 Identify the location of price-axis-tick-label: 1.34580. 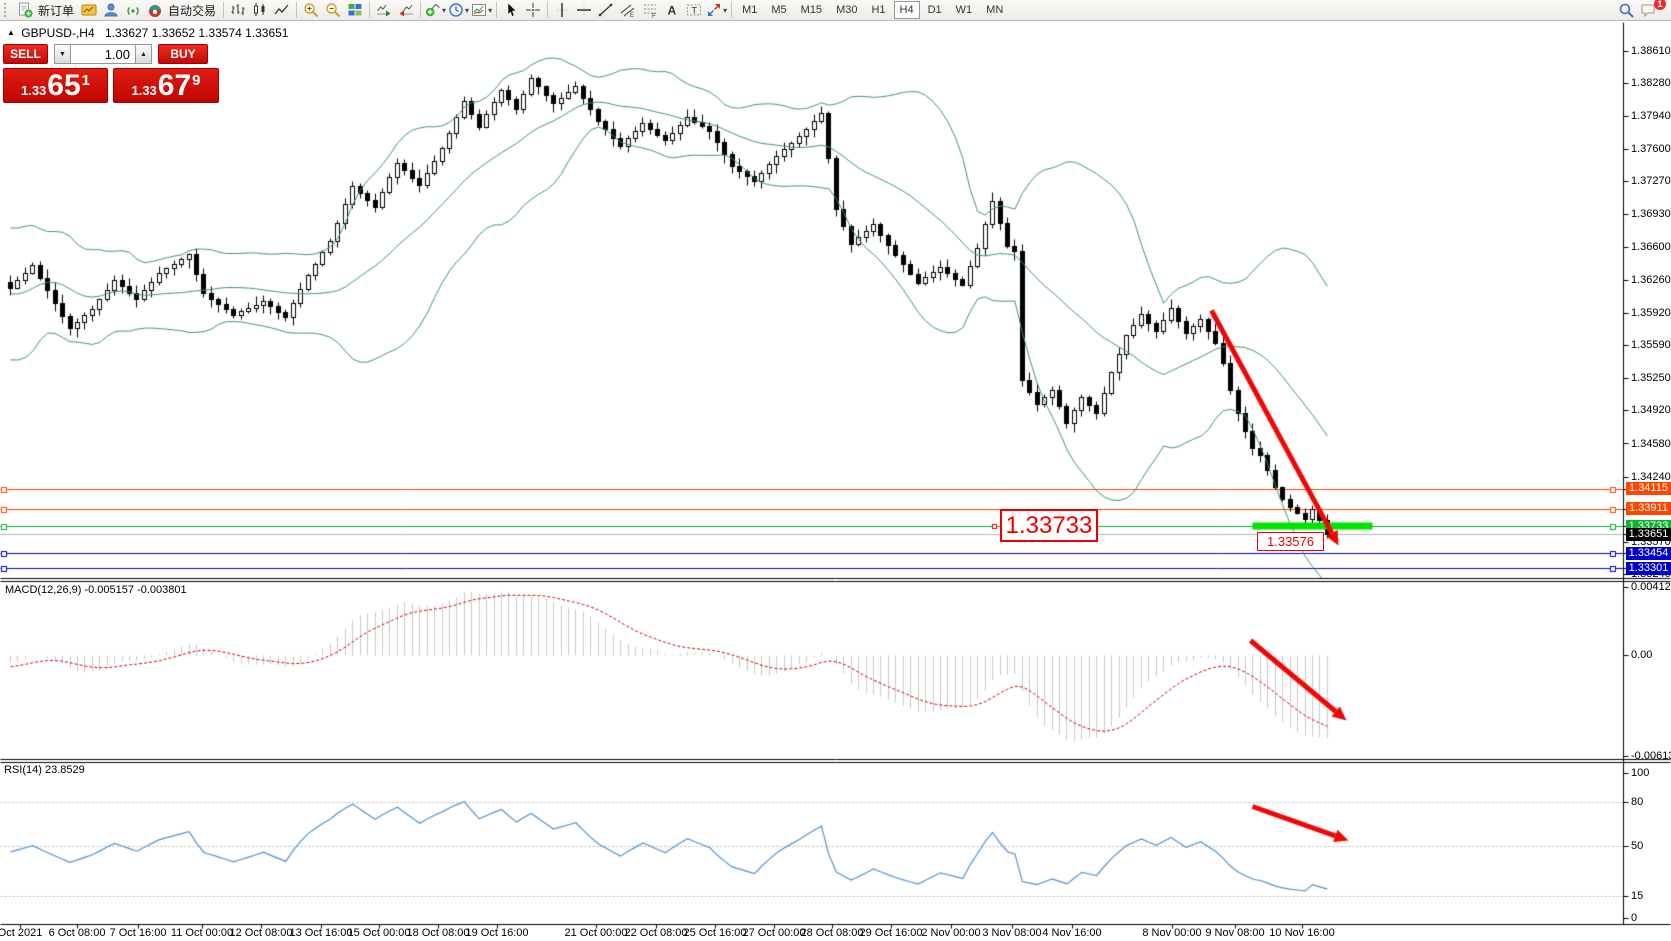
(1651, 443).